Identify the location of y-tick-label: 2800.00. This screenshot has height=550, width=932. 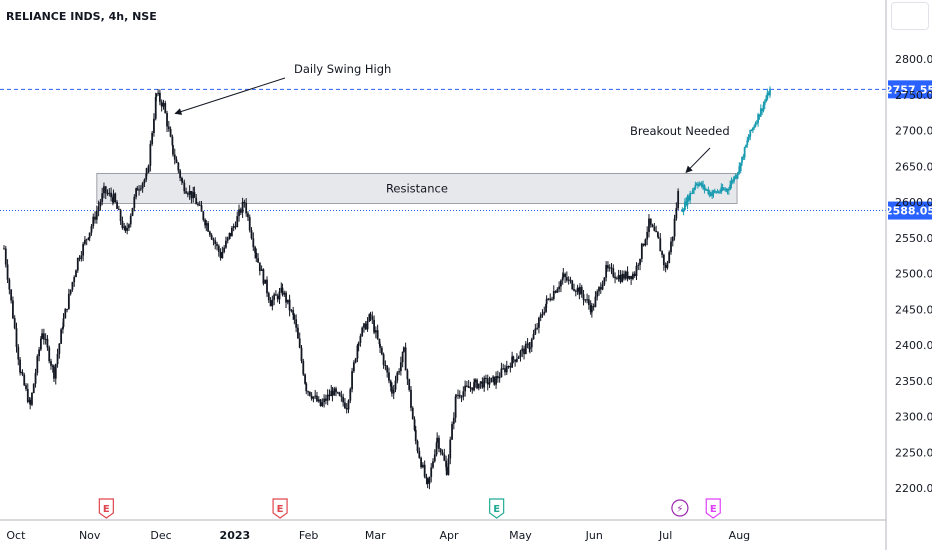
(913, 59).